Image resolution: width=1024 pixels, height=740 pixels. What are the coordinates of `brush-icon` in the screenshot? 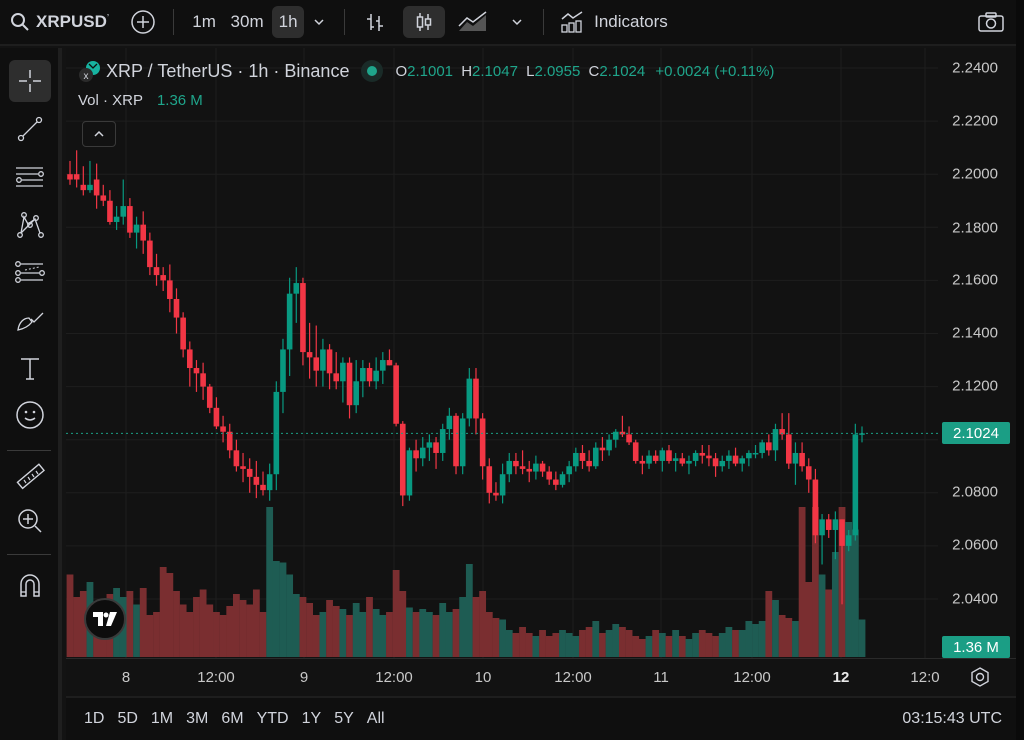 It's located at (30, 321).